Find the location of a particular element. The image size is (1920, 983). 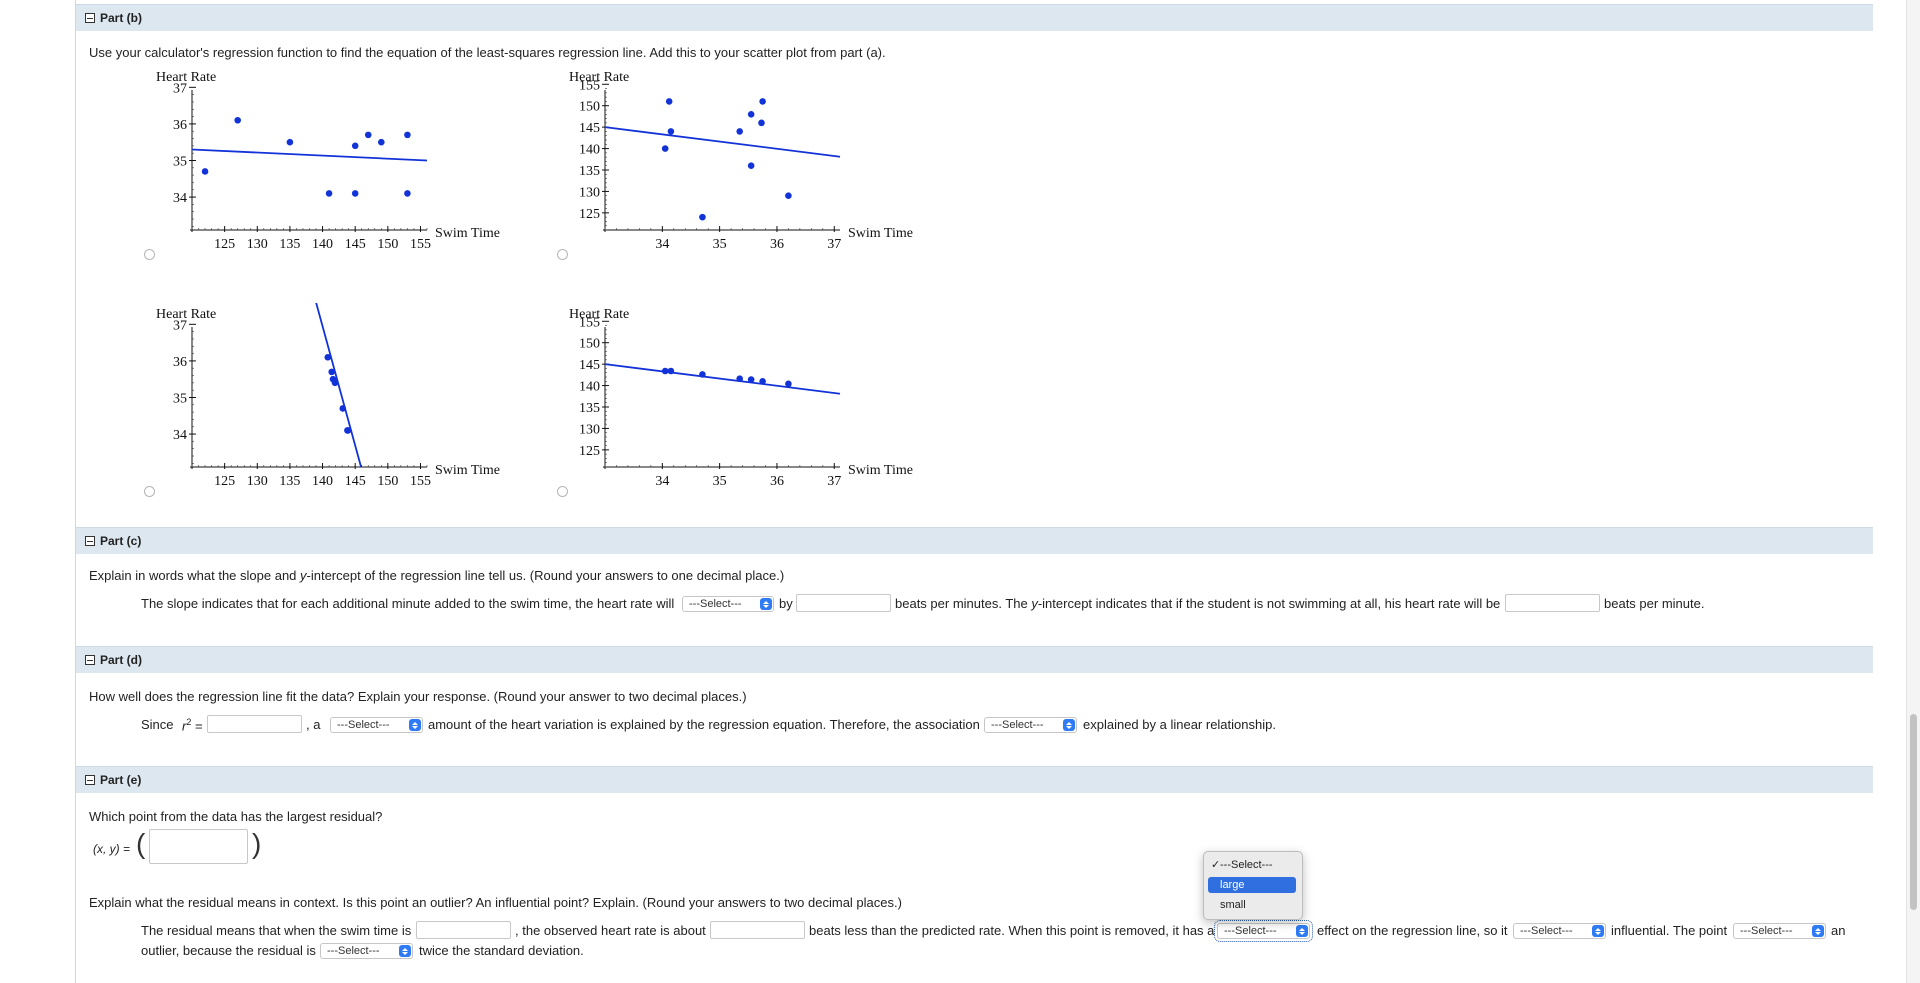

exponent: 2 is located at coordinates (189, 722).